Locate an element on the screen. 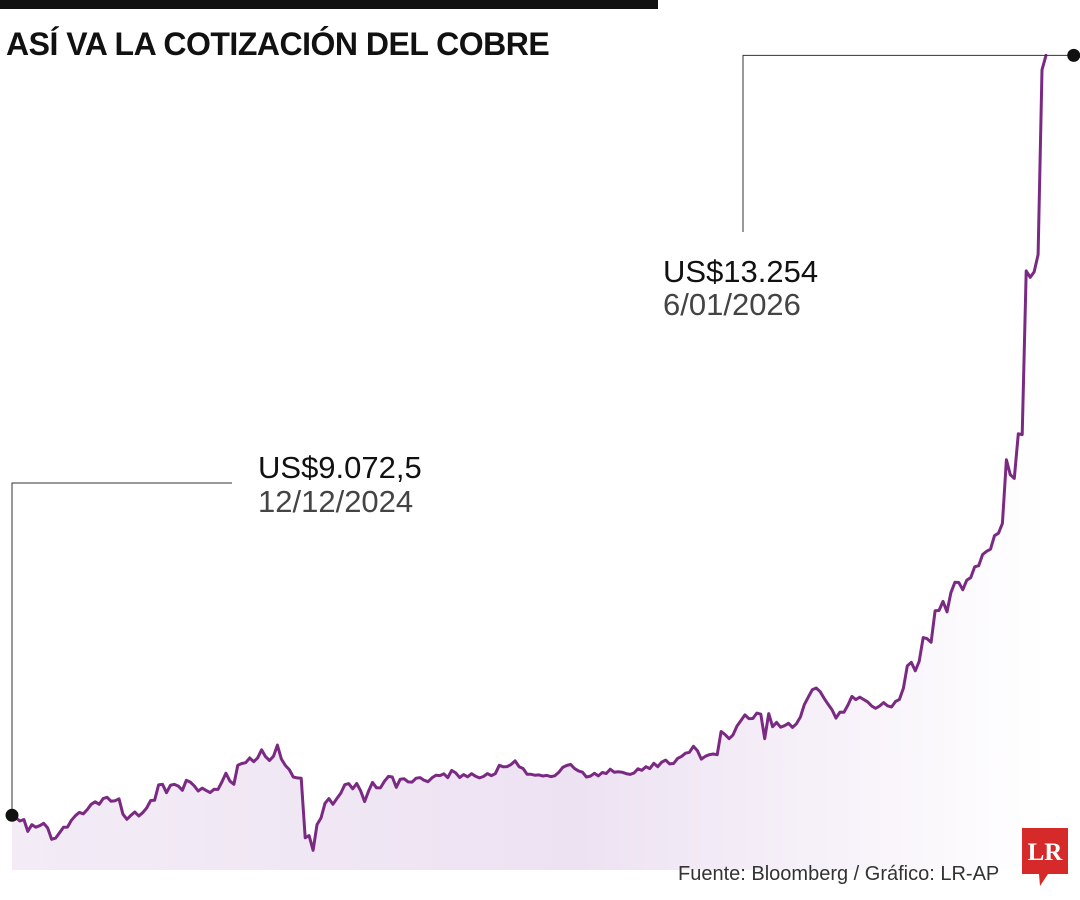 The width and height of the screenshot is (1080, 900). start-leader-line is located at coordinates (121, 649).